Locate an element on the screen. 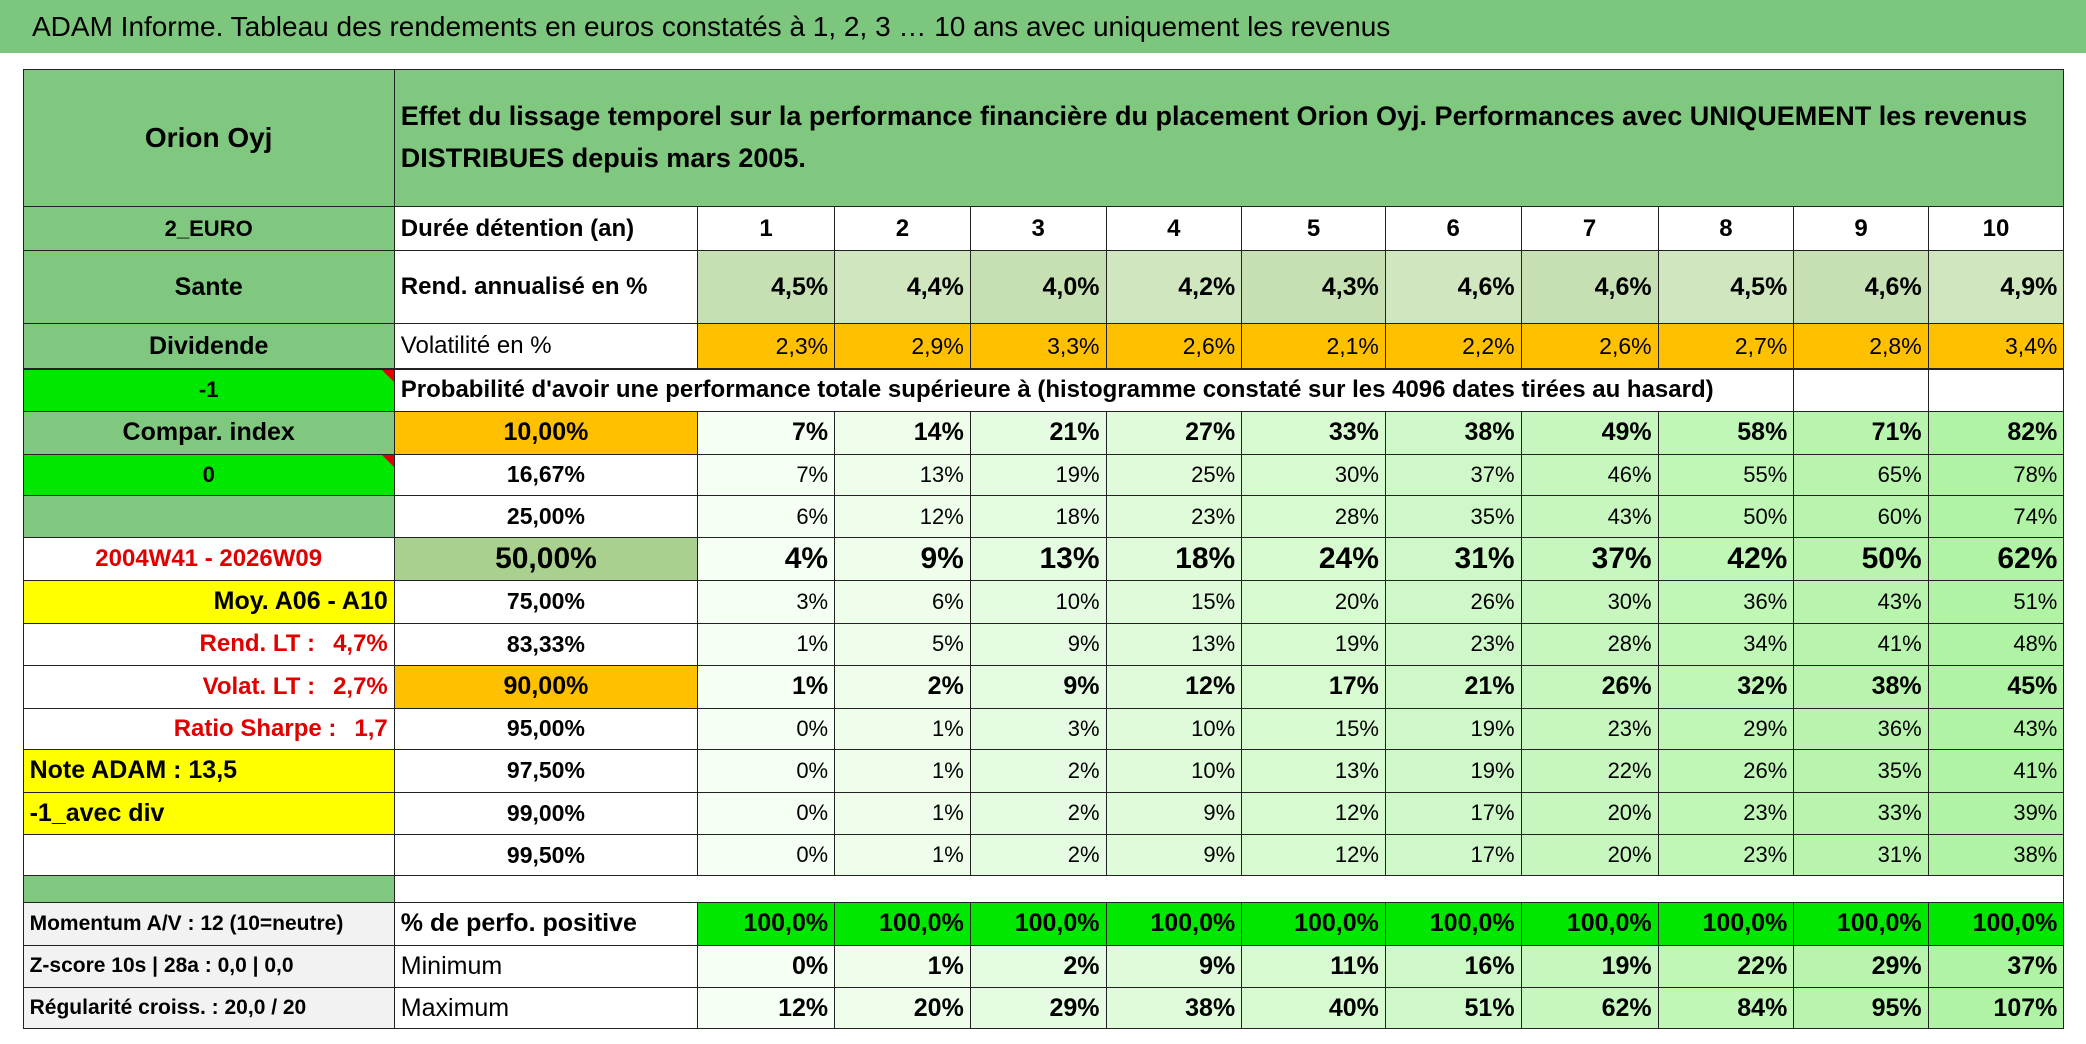 The image size is (2086, 1044). probability-value: 55% is located at coordinates (1726, 474).